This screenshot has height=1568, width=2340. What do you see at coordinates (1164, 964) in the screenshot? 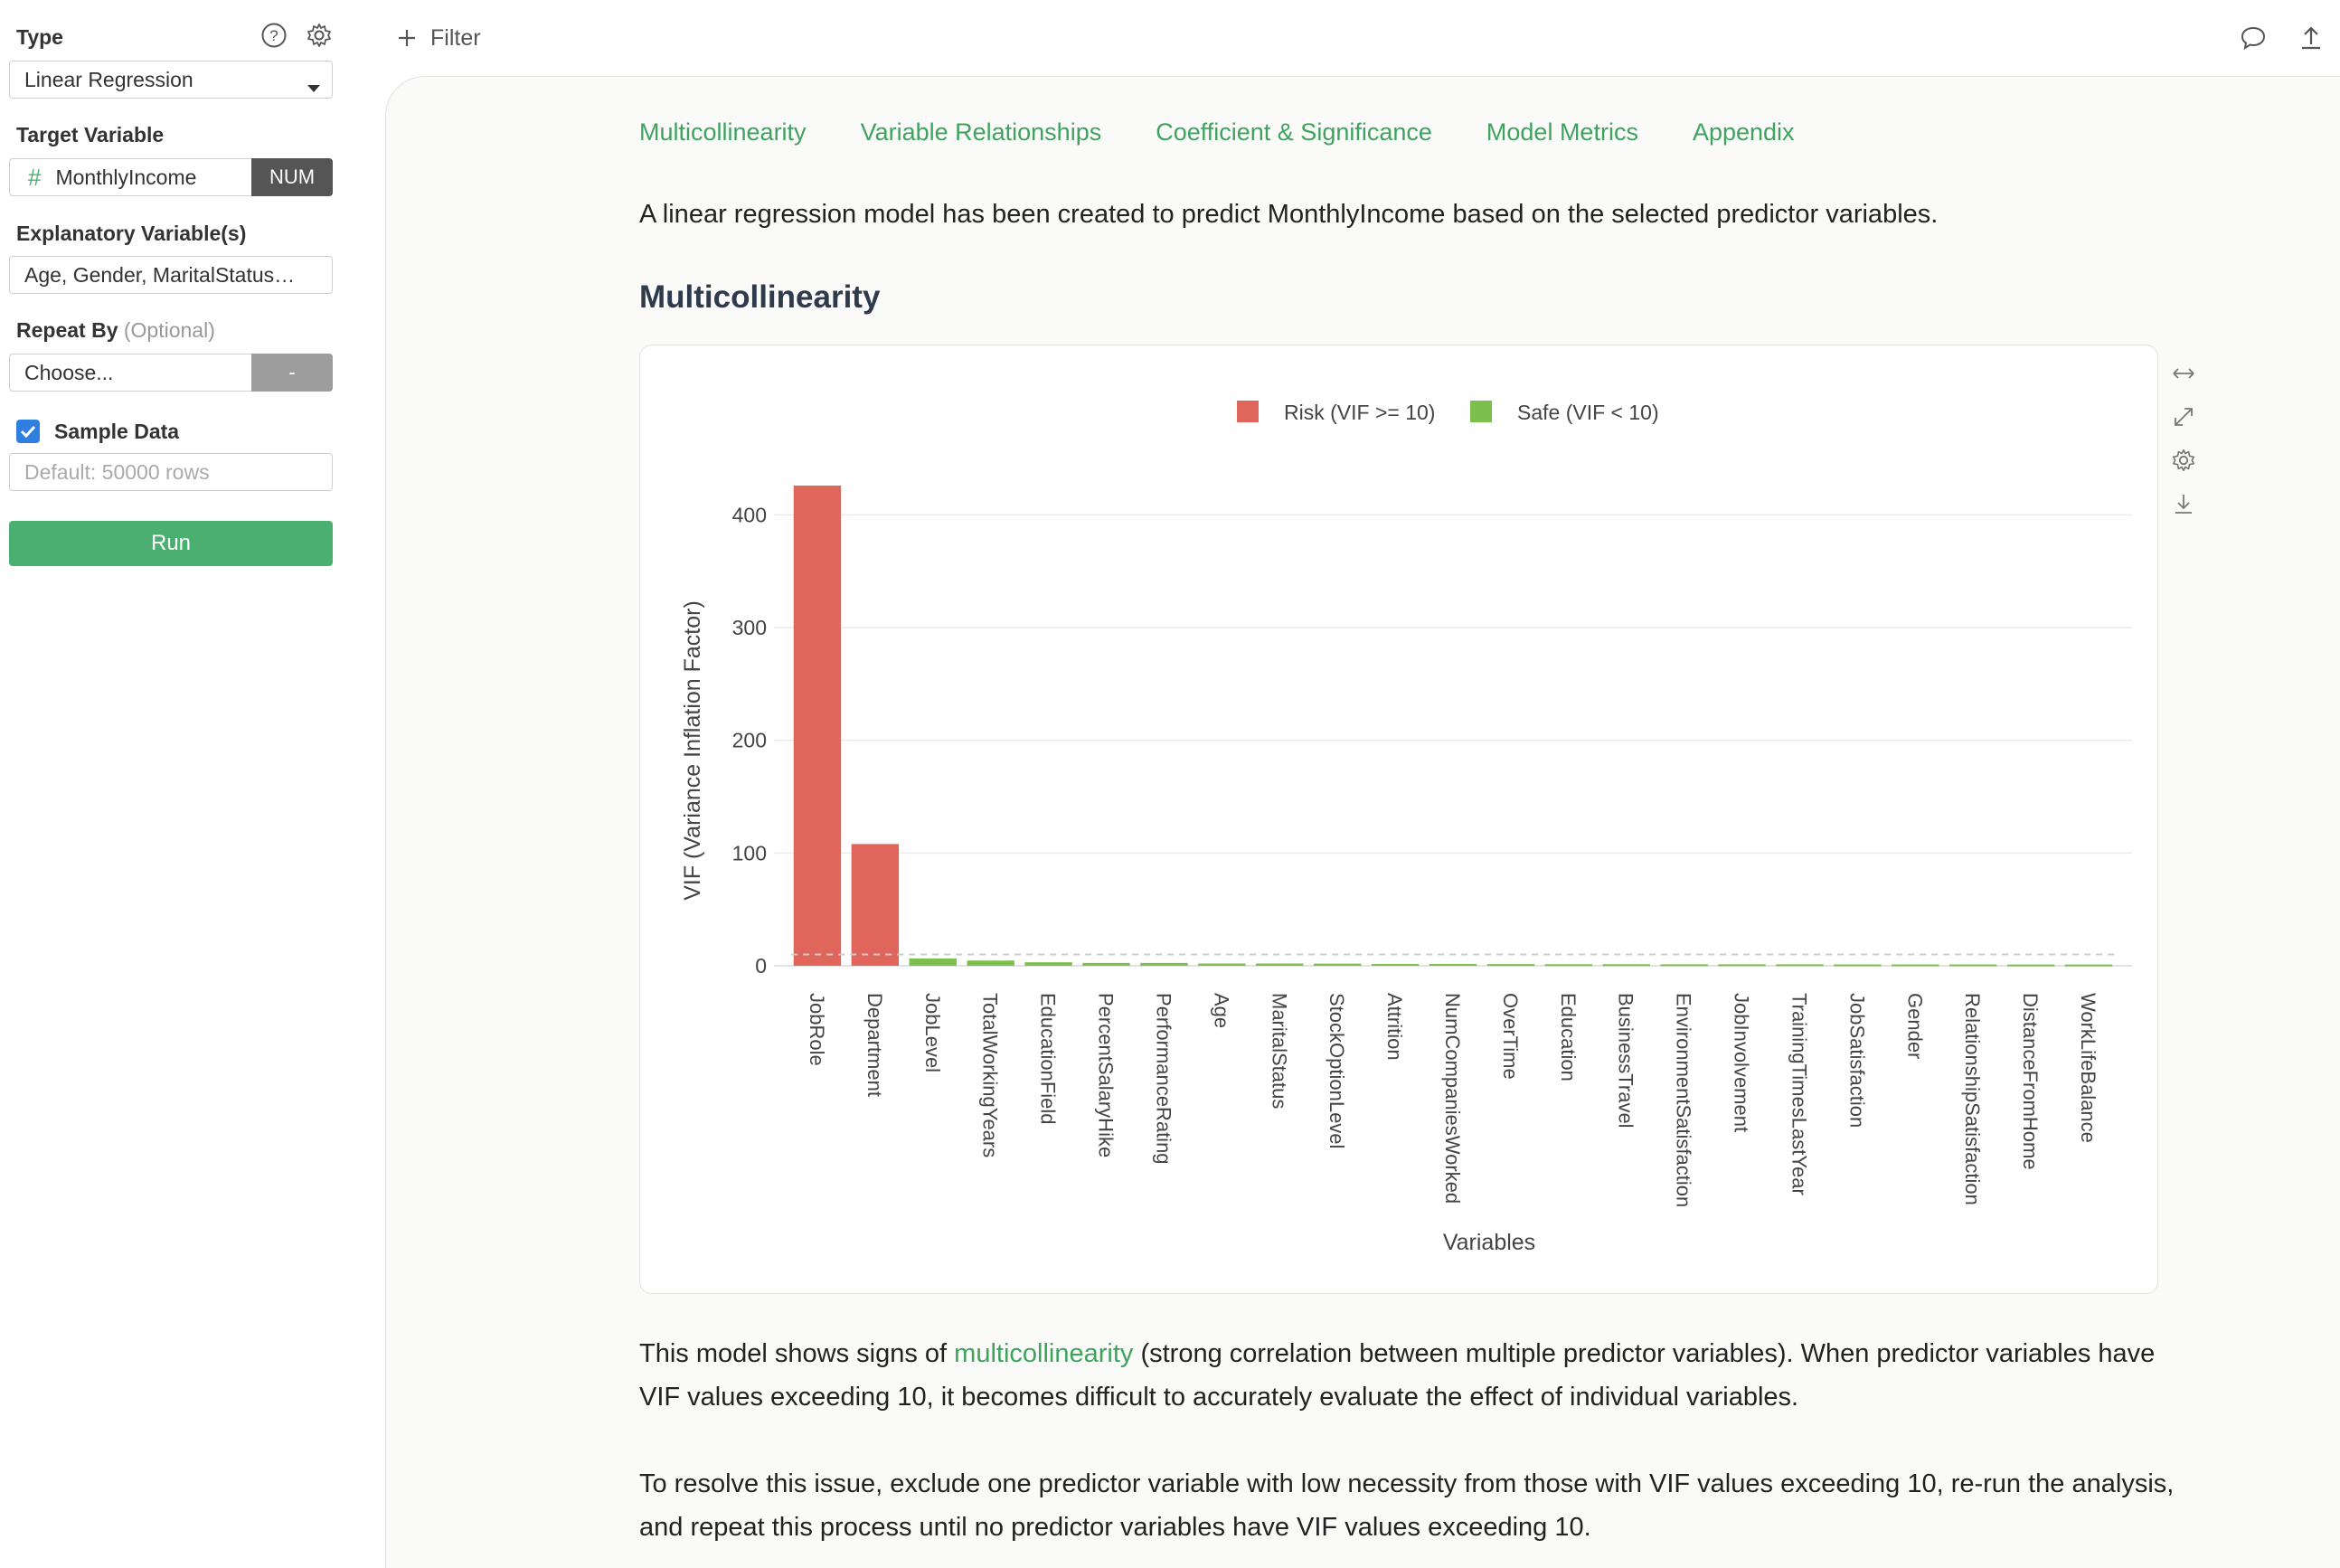
I see `bar-performancerating` at bounding box center [1164, 964].